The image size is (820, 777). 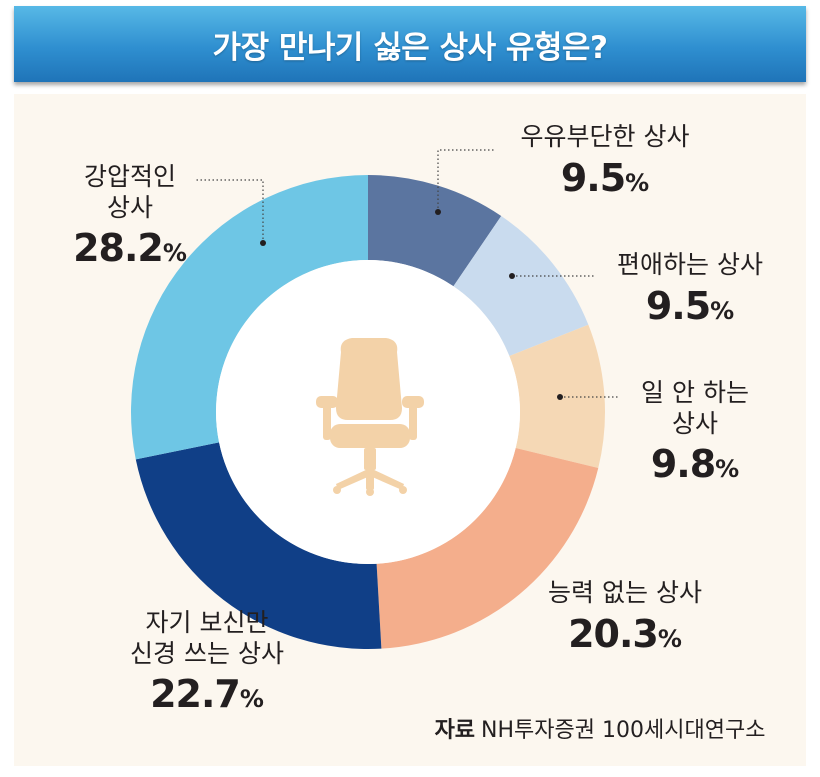 What do you see at coordinates (605, 136) in the screenshot?
I see `slice-label-name: 우유부단한 상사` at bounding box center [605, 136].